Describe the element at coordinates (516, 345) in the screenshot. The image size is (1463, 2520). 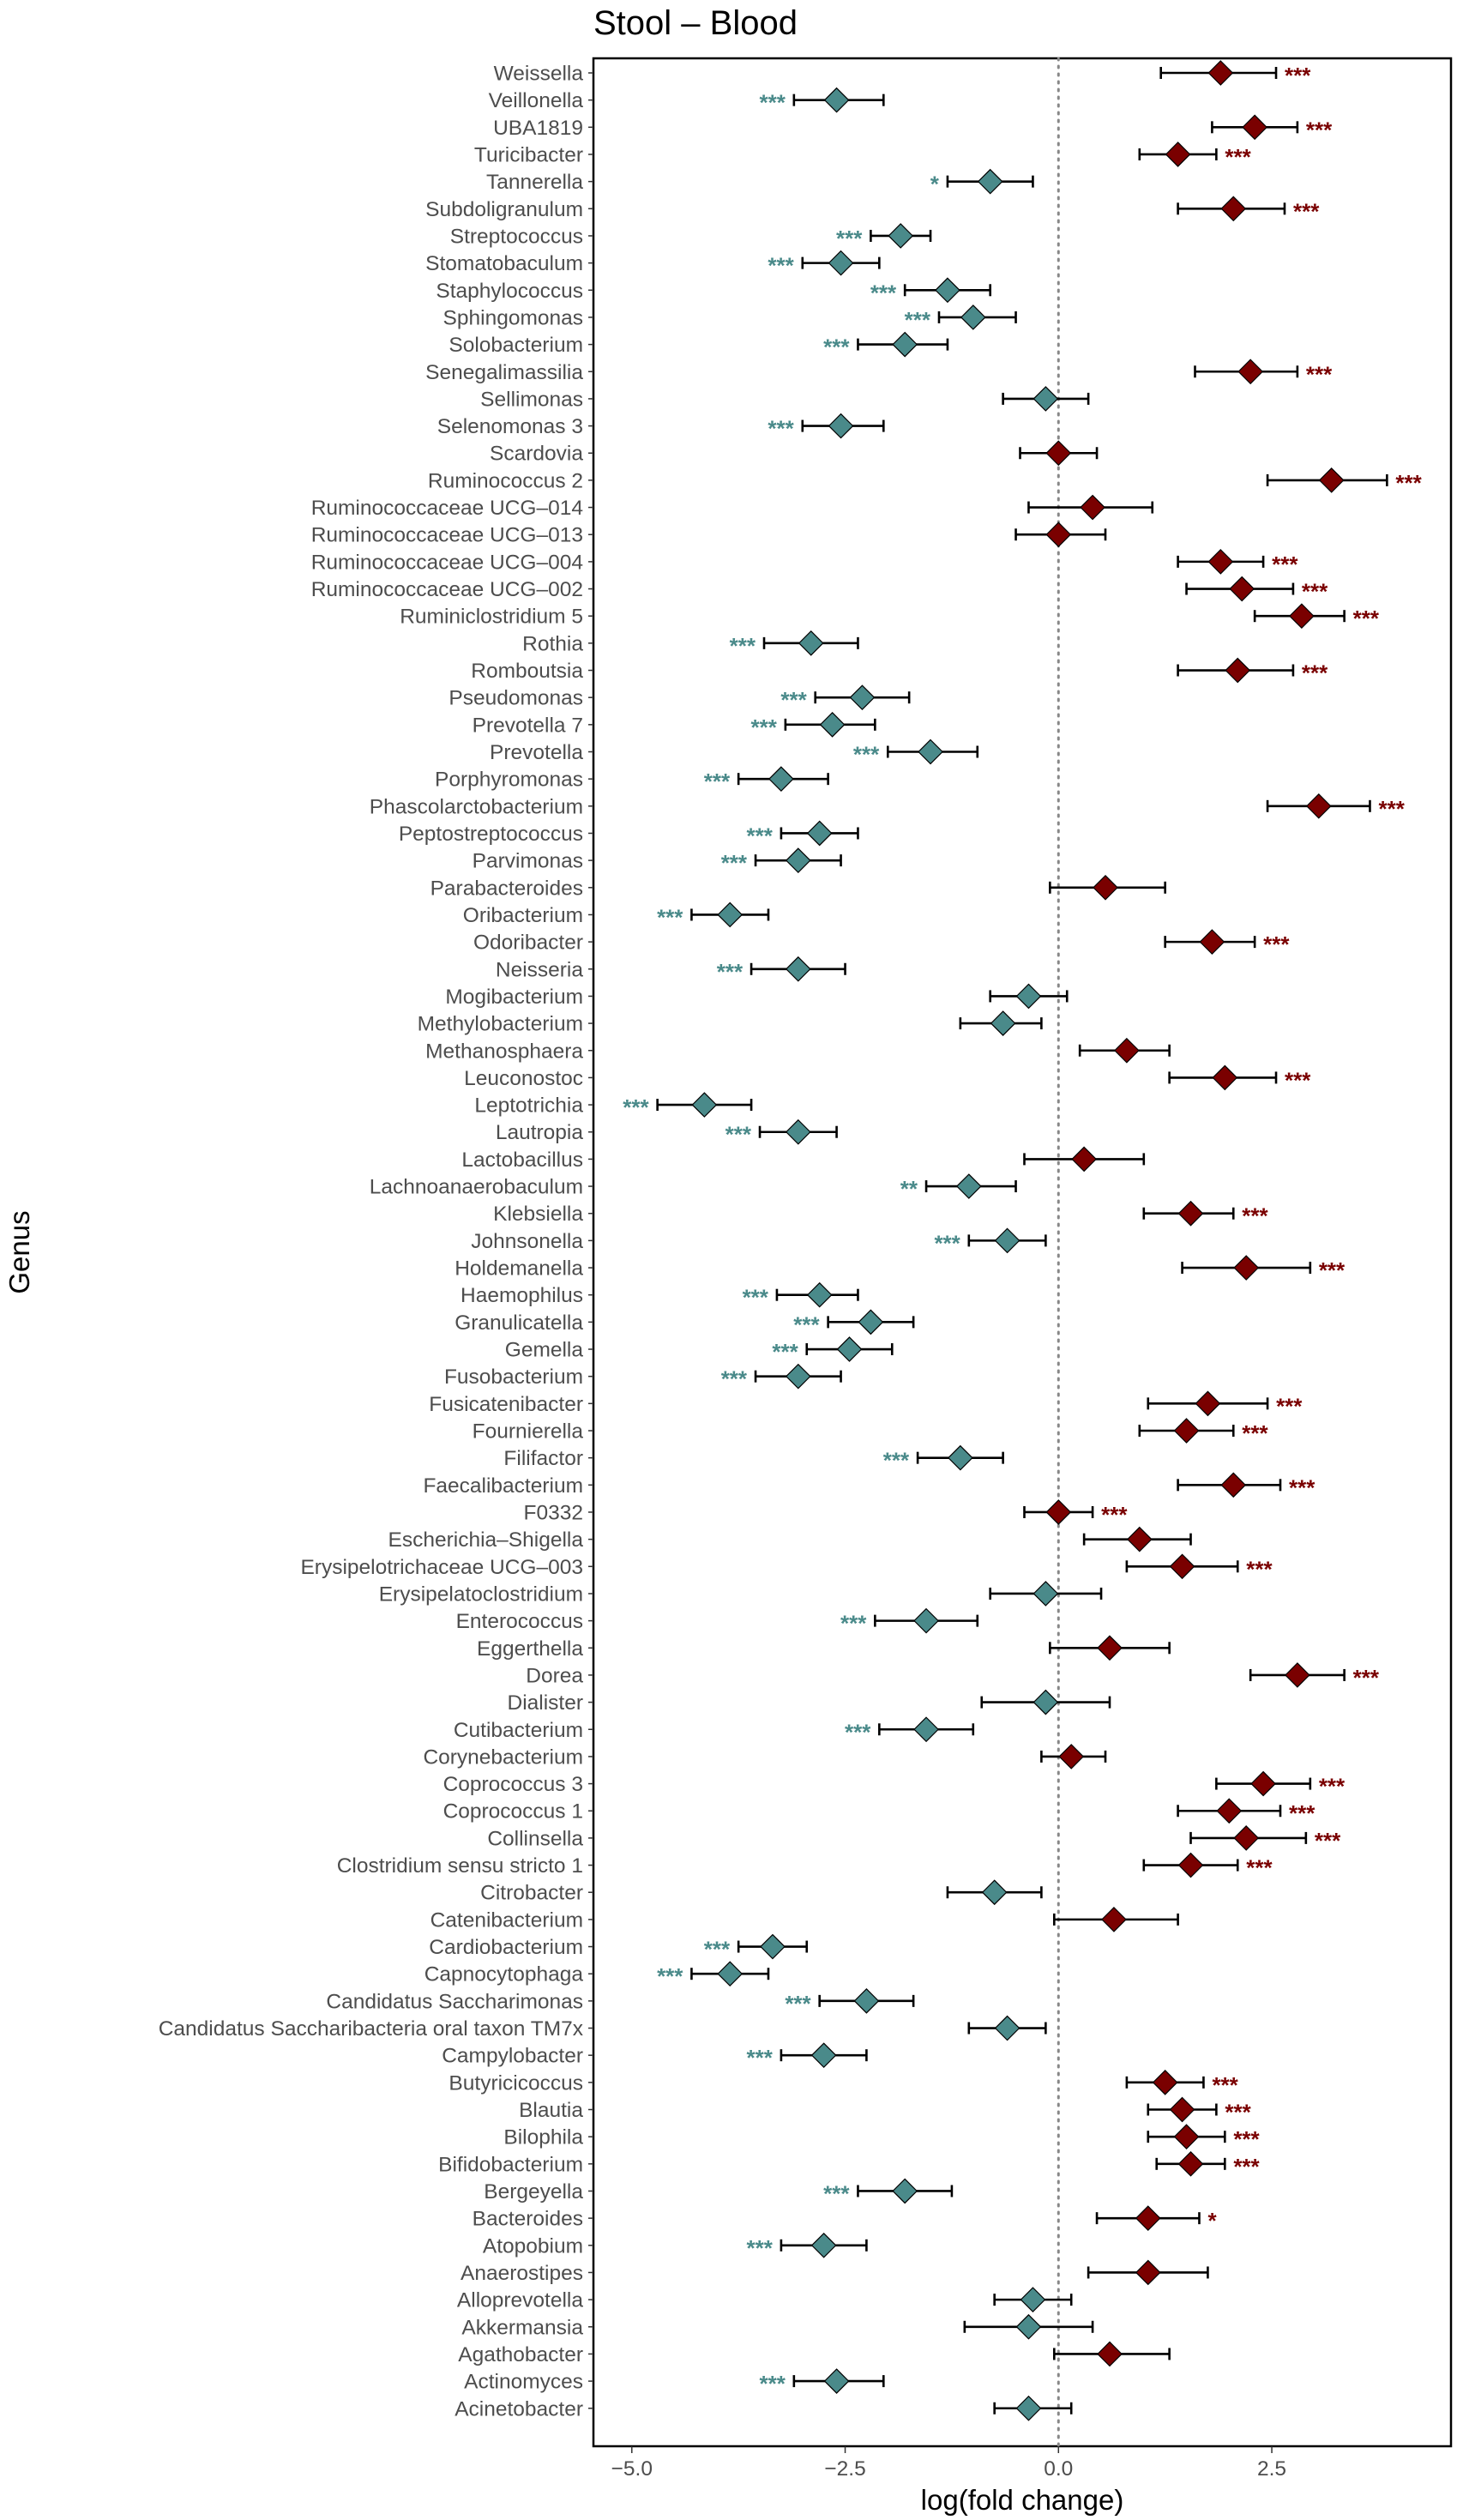
I see `y-tick-label-solobacterium: Solobacterium` at that location.